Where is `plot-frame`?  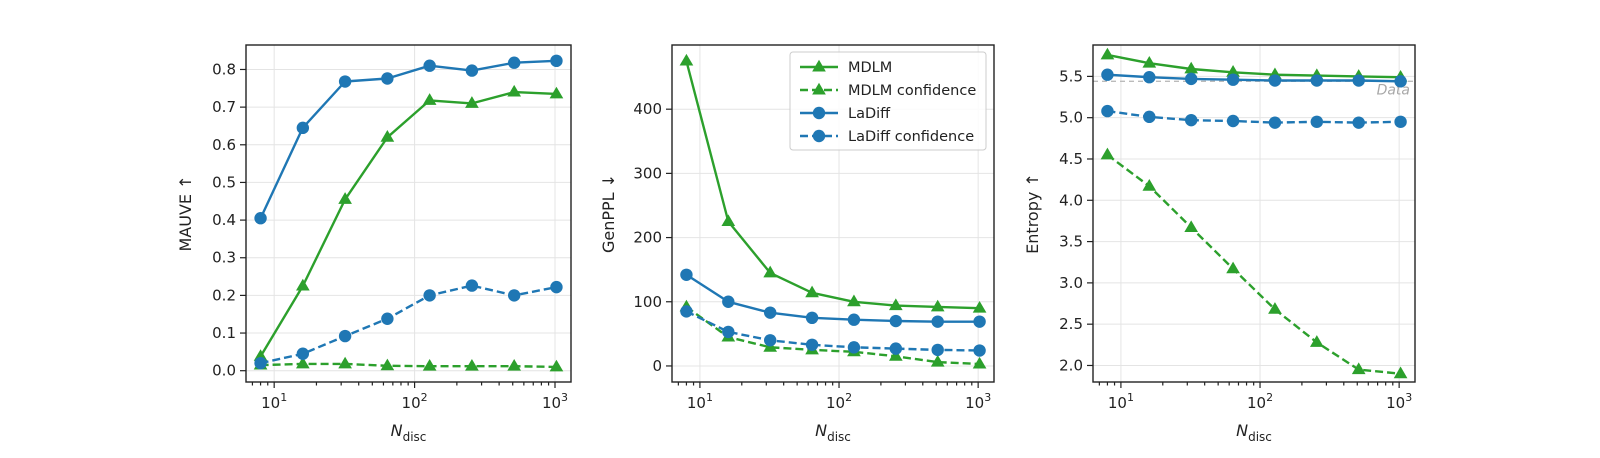
plot-frame is located at coordinates (1254, 213).